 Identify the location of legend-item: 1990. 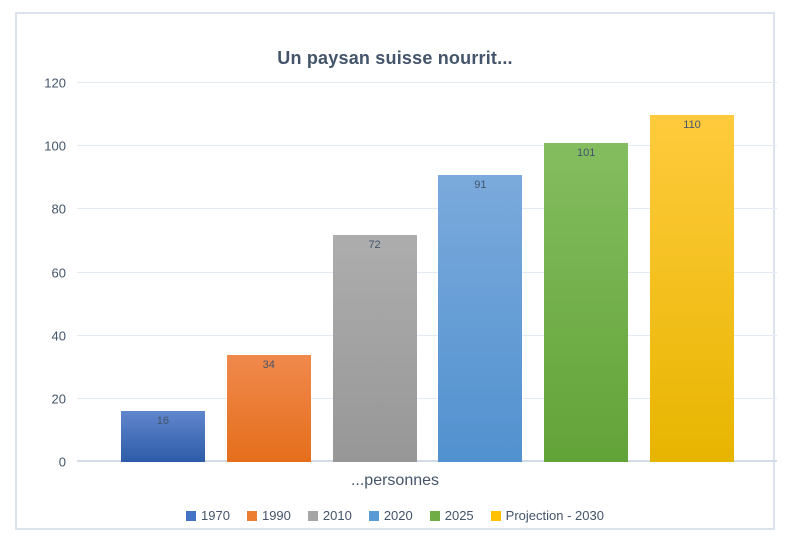
(268, 515).